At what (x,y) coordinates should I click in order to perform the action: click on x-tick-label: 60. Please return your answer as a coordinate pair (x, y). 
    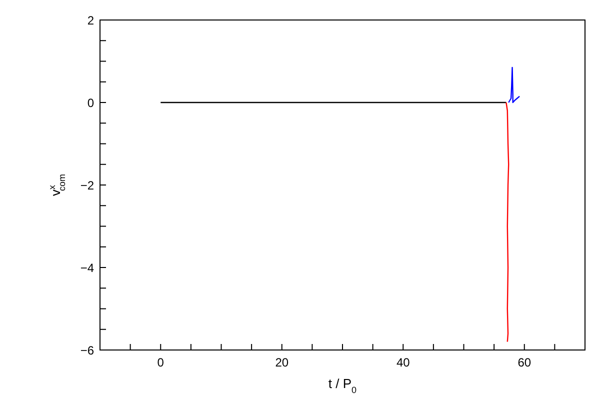
    Looking at the image, I should click on (525, 363).